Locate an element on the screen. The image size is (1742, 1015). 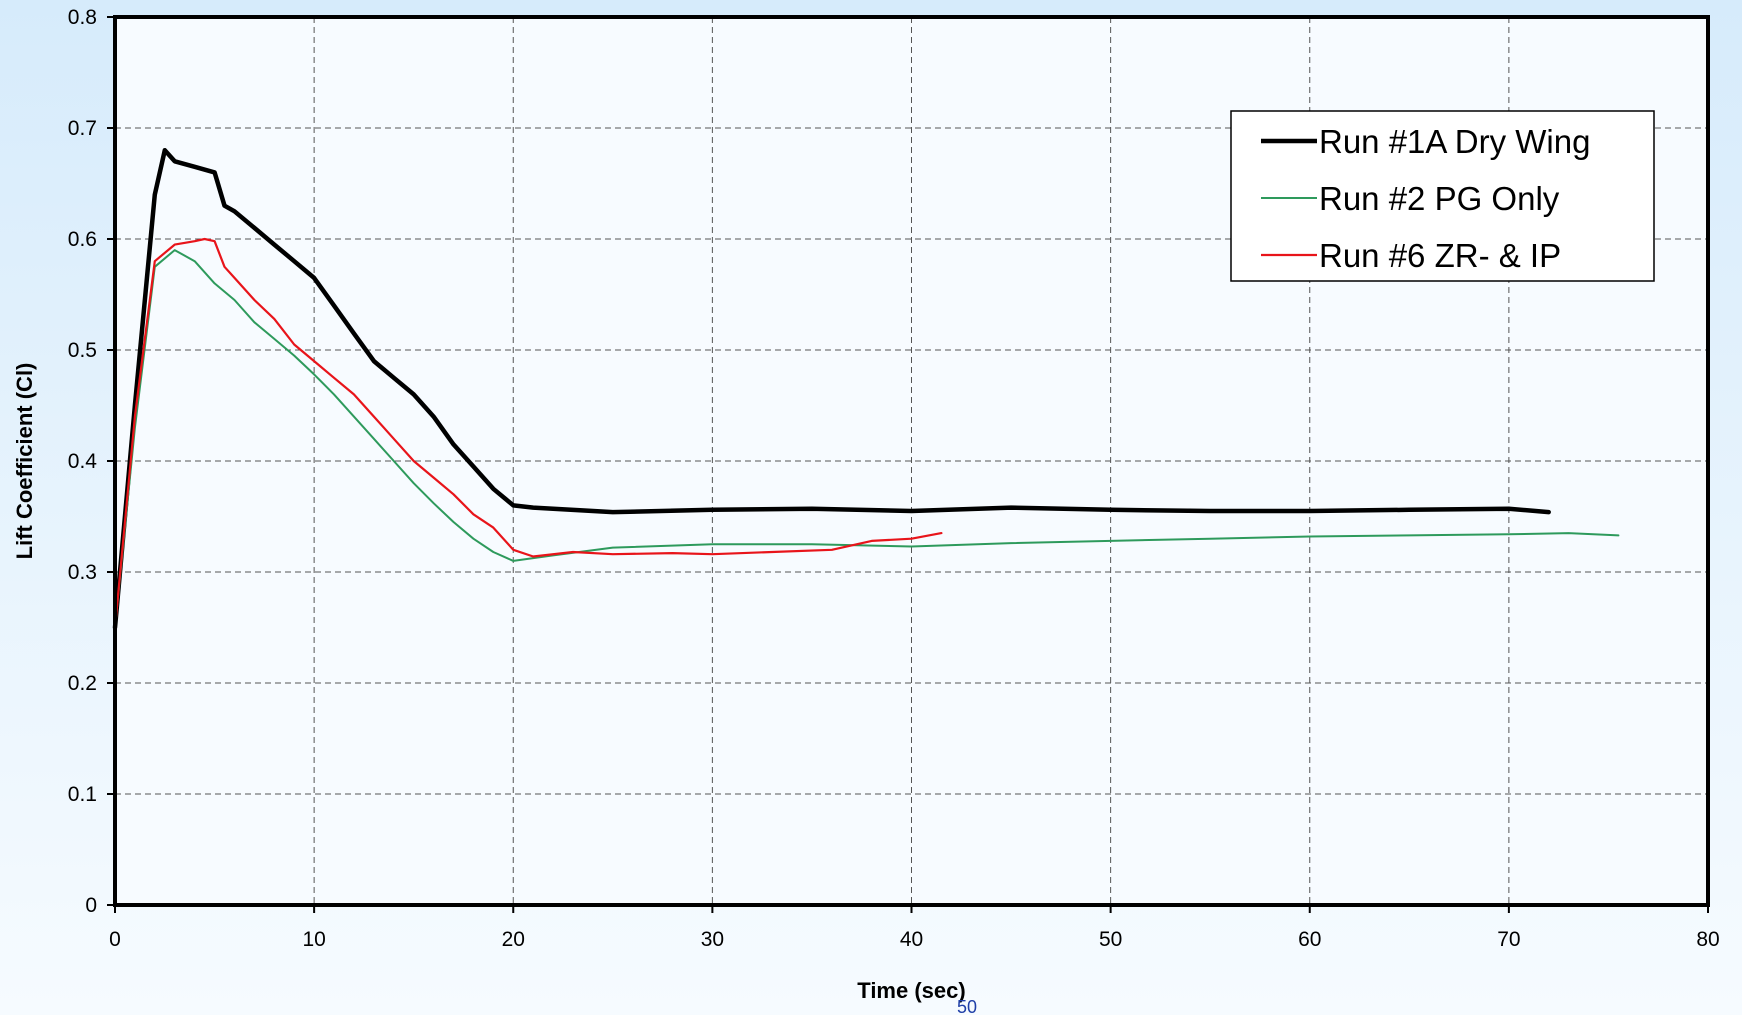
y-tick-label: 0 is located at coordinates (91, 905).